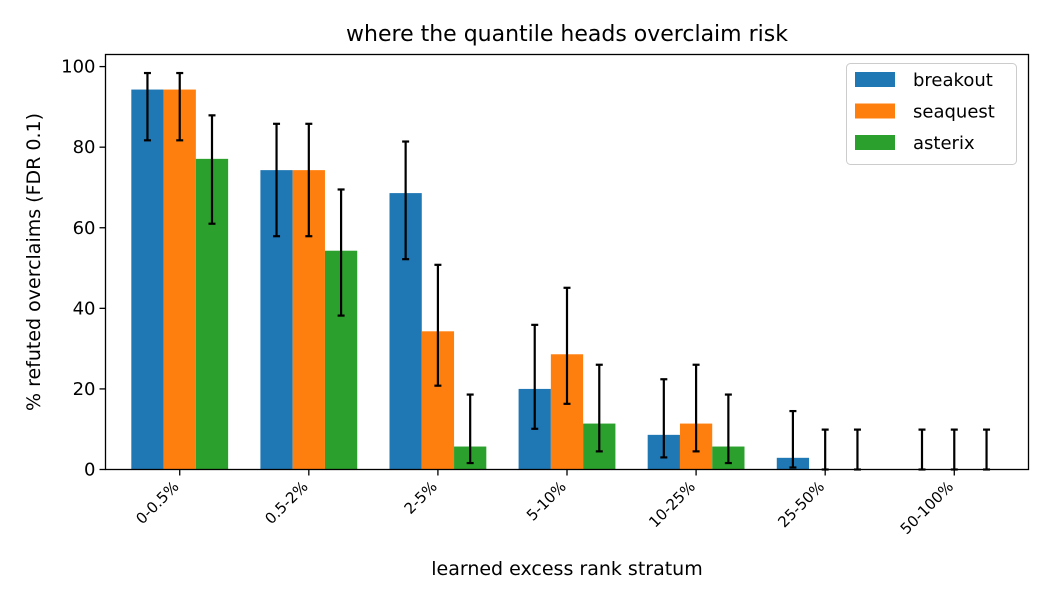 The image size is (1050, 600). Describe the element at coordinates (567, 34) in the screenshot. I see `chart-title: where the quantile heads overclaim risk` at that location.